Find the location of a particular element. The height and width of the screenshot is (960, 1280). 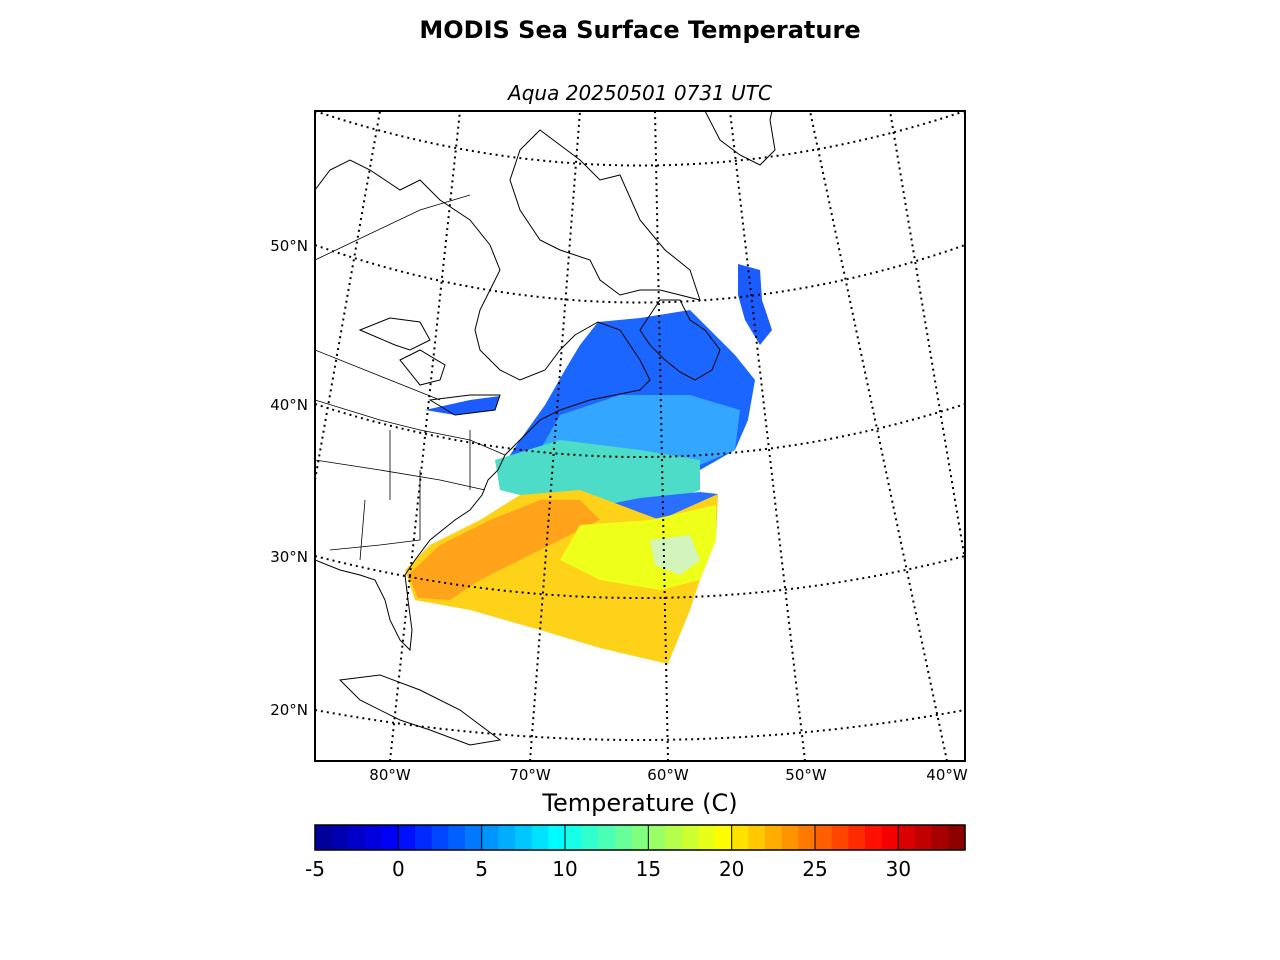

sst-cloud-gap is located at coordinates (675, 555).